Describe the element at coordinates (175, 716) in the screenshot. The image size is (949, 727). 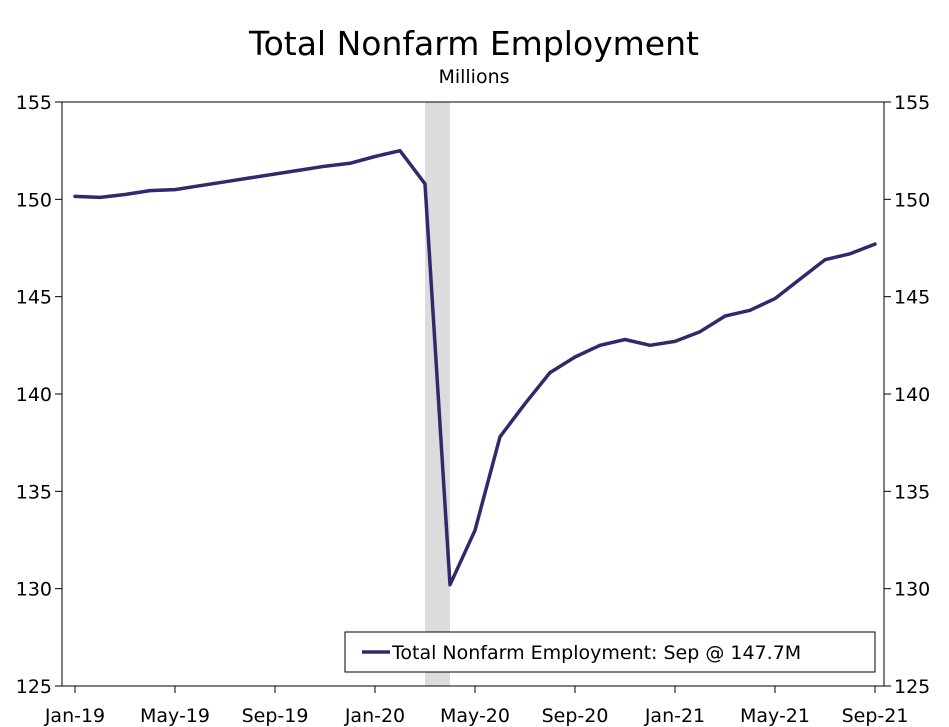
I see `x-tick-label: May-19` at that location.